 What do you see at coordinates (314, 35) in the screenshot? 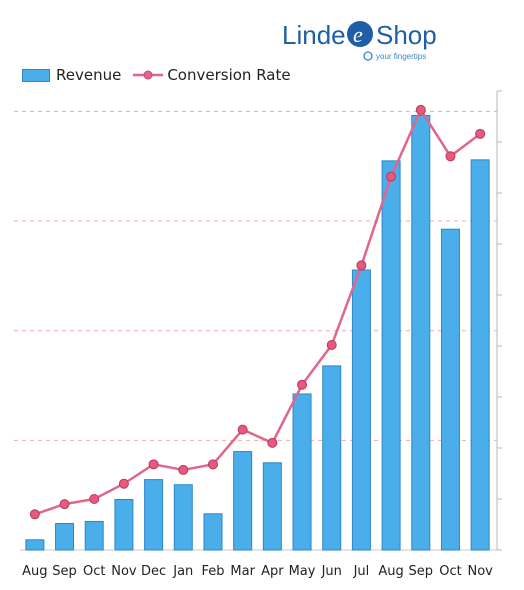
I see `logo-text-left: Linde` at bounding box center [314, 35].